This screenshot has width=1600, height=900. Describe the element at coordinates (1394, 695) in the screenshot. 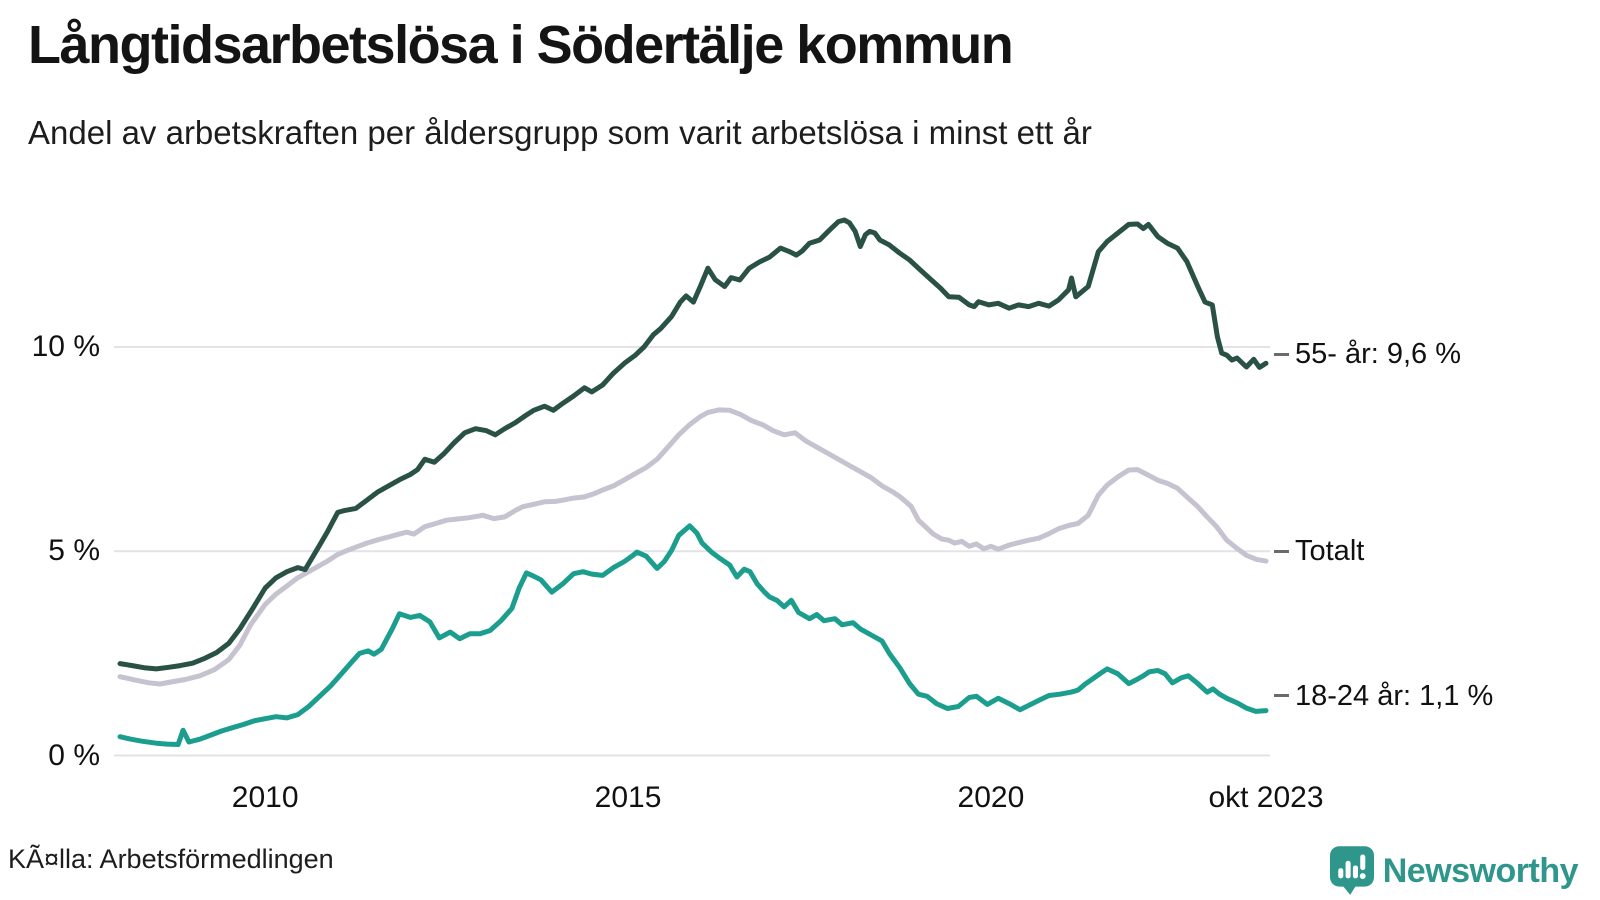

I see `series-label-text: 18-24 år: 1,1 %` at that location.